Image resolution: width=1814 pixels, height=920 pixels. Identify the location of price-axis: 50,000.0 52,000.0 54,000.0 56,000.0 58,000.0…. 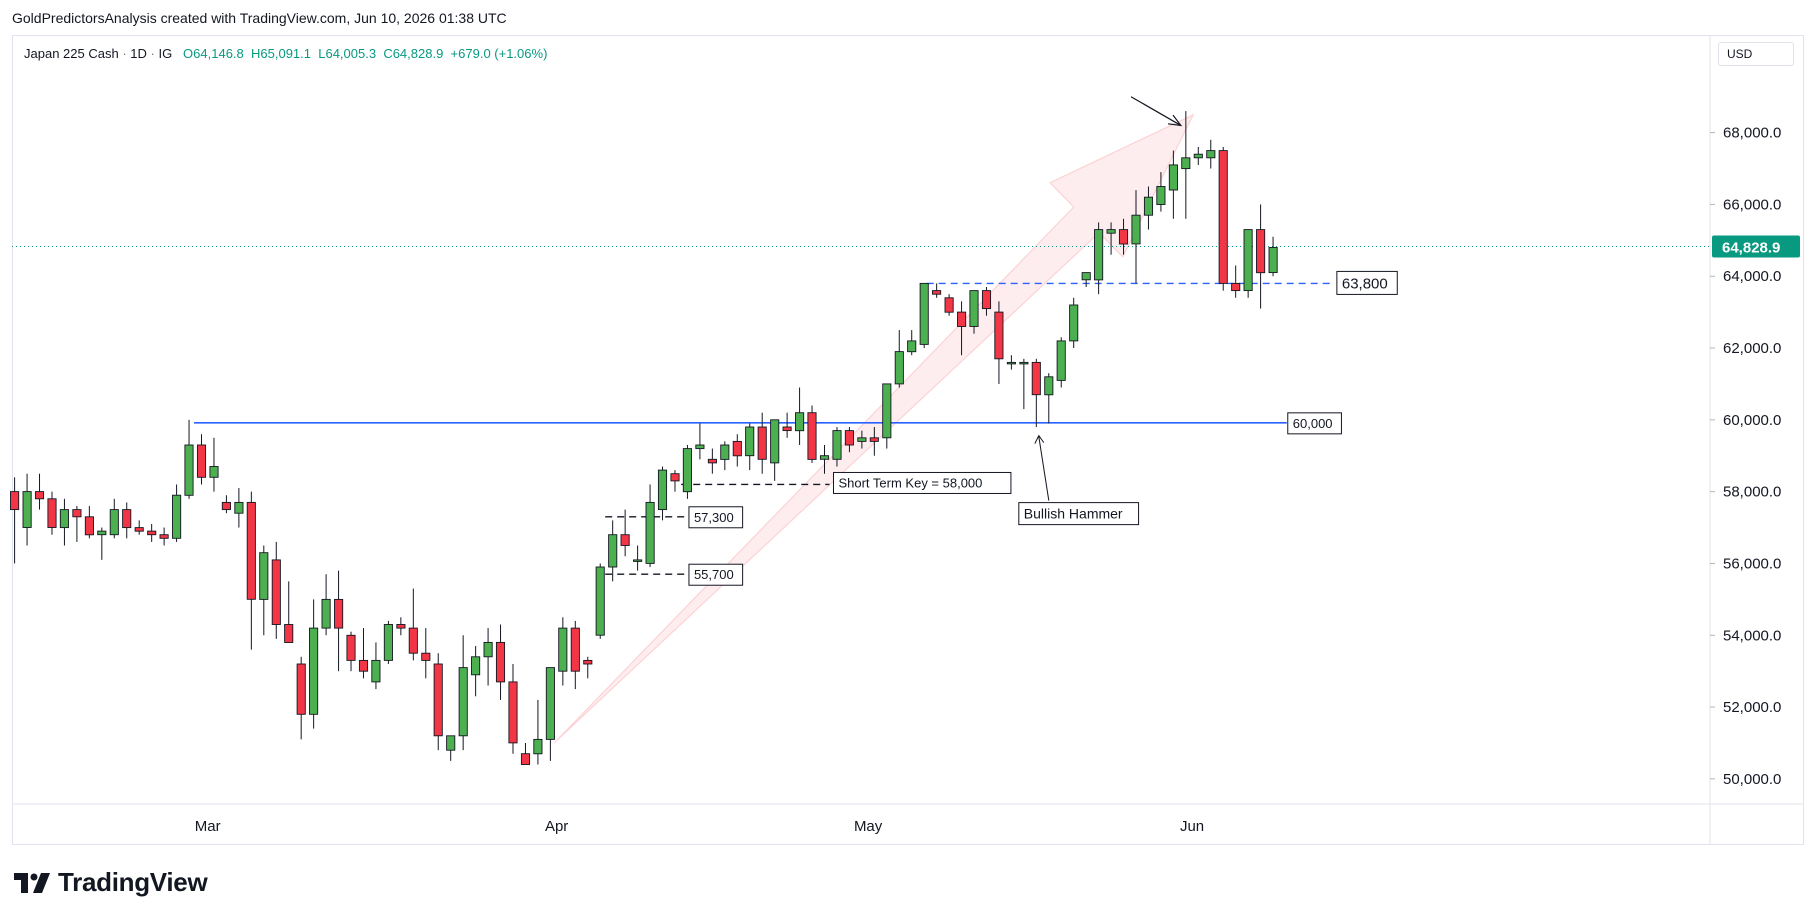
(1755, 456).